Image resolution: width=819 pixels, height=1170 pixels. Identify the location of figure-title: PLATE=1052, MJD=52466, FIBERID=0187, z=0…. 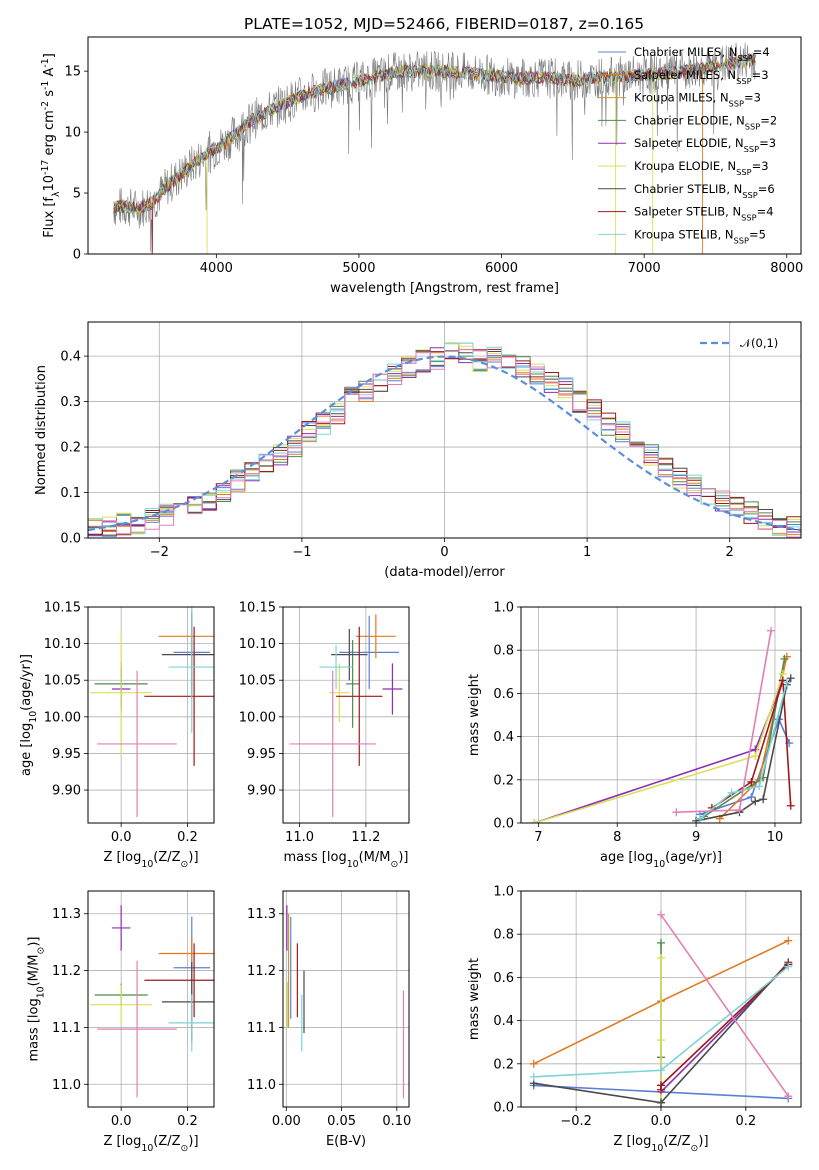
(444, 24).